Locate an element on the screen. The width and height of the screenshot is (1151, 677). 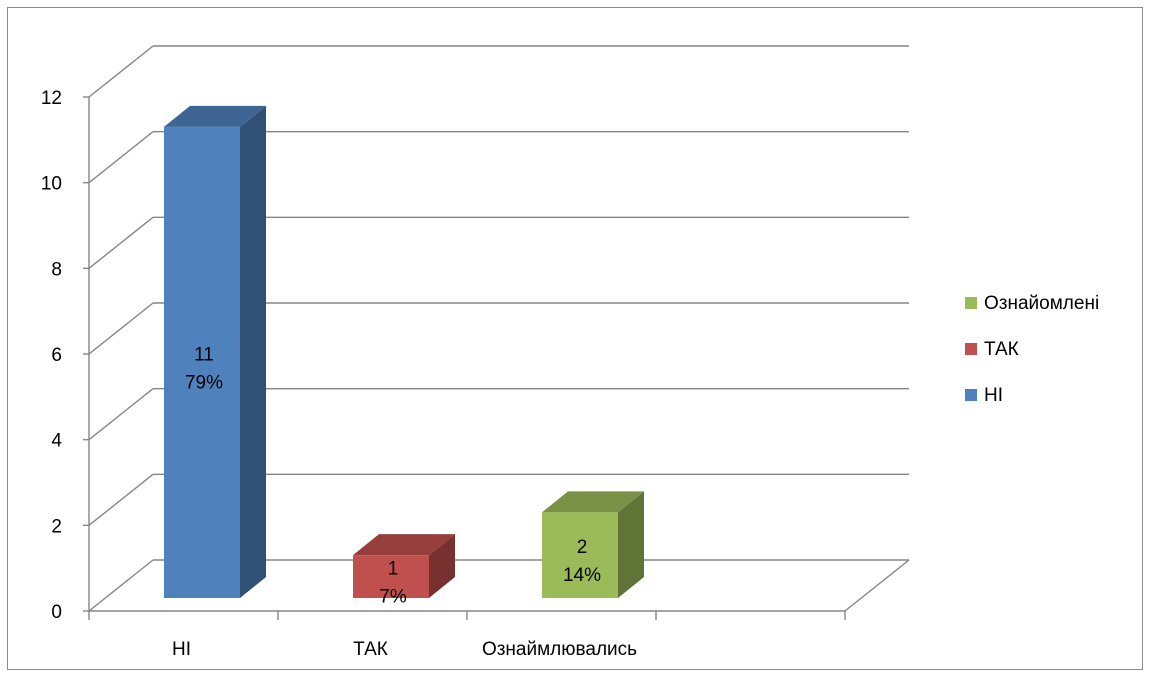
y-tick-label: 2 is located at coordinates (56, 526).